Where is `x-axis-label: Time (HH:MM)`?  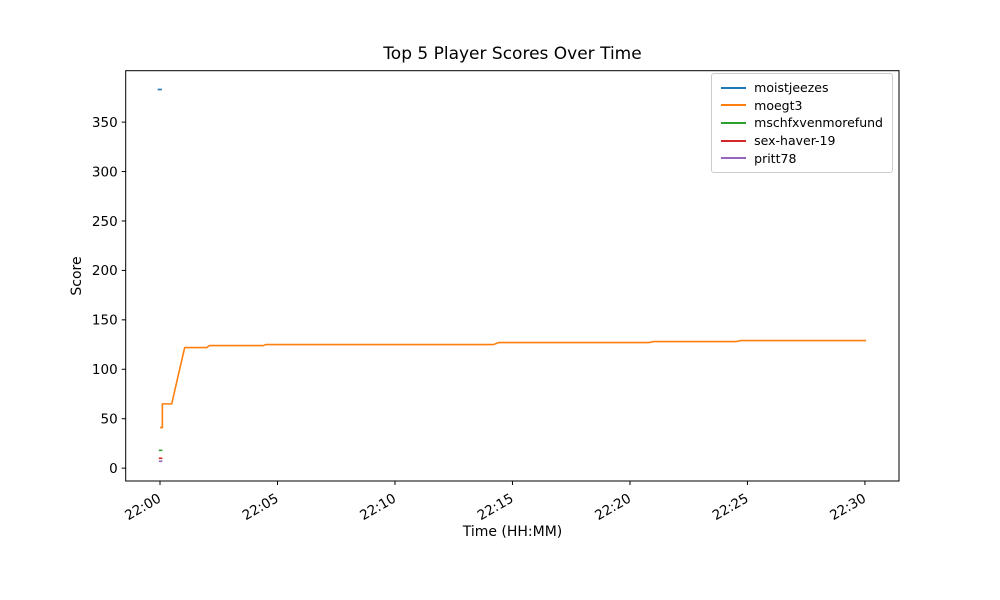 x-axis-label: Time (HH:MM) is located at coordinates (512, 532).